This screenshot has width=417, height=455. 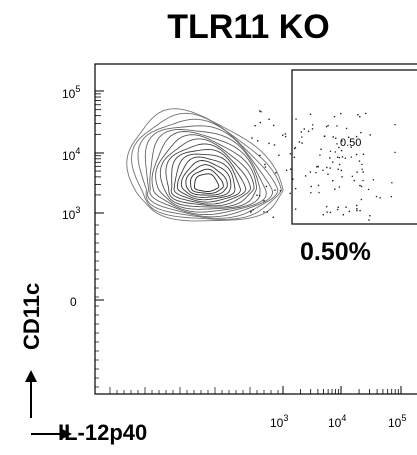 I want to click on svg-text: 10³, so click(x=279, y=421).